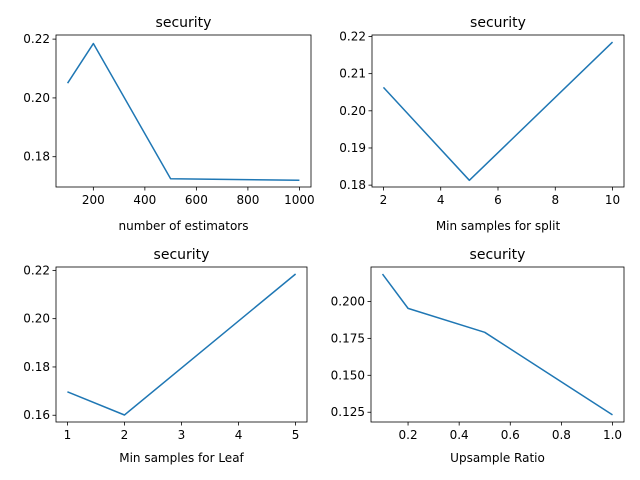 This screenshot has height=480, width=640. I want to click on x-tick-label: 5, so click(296, 435).